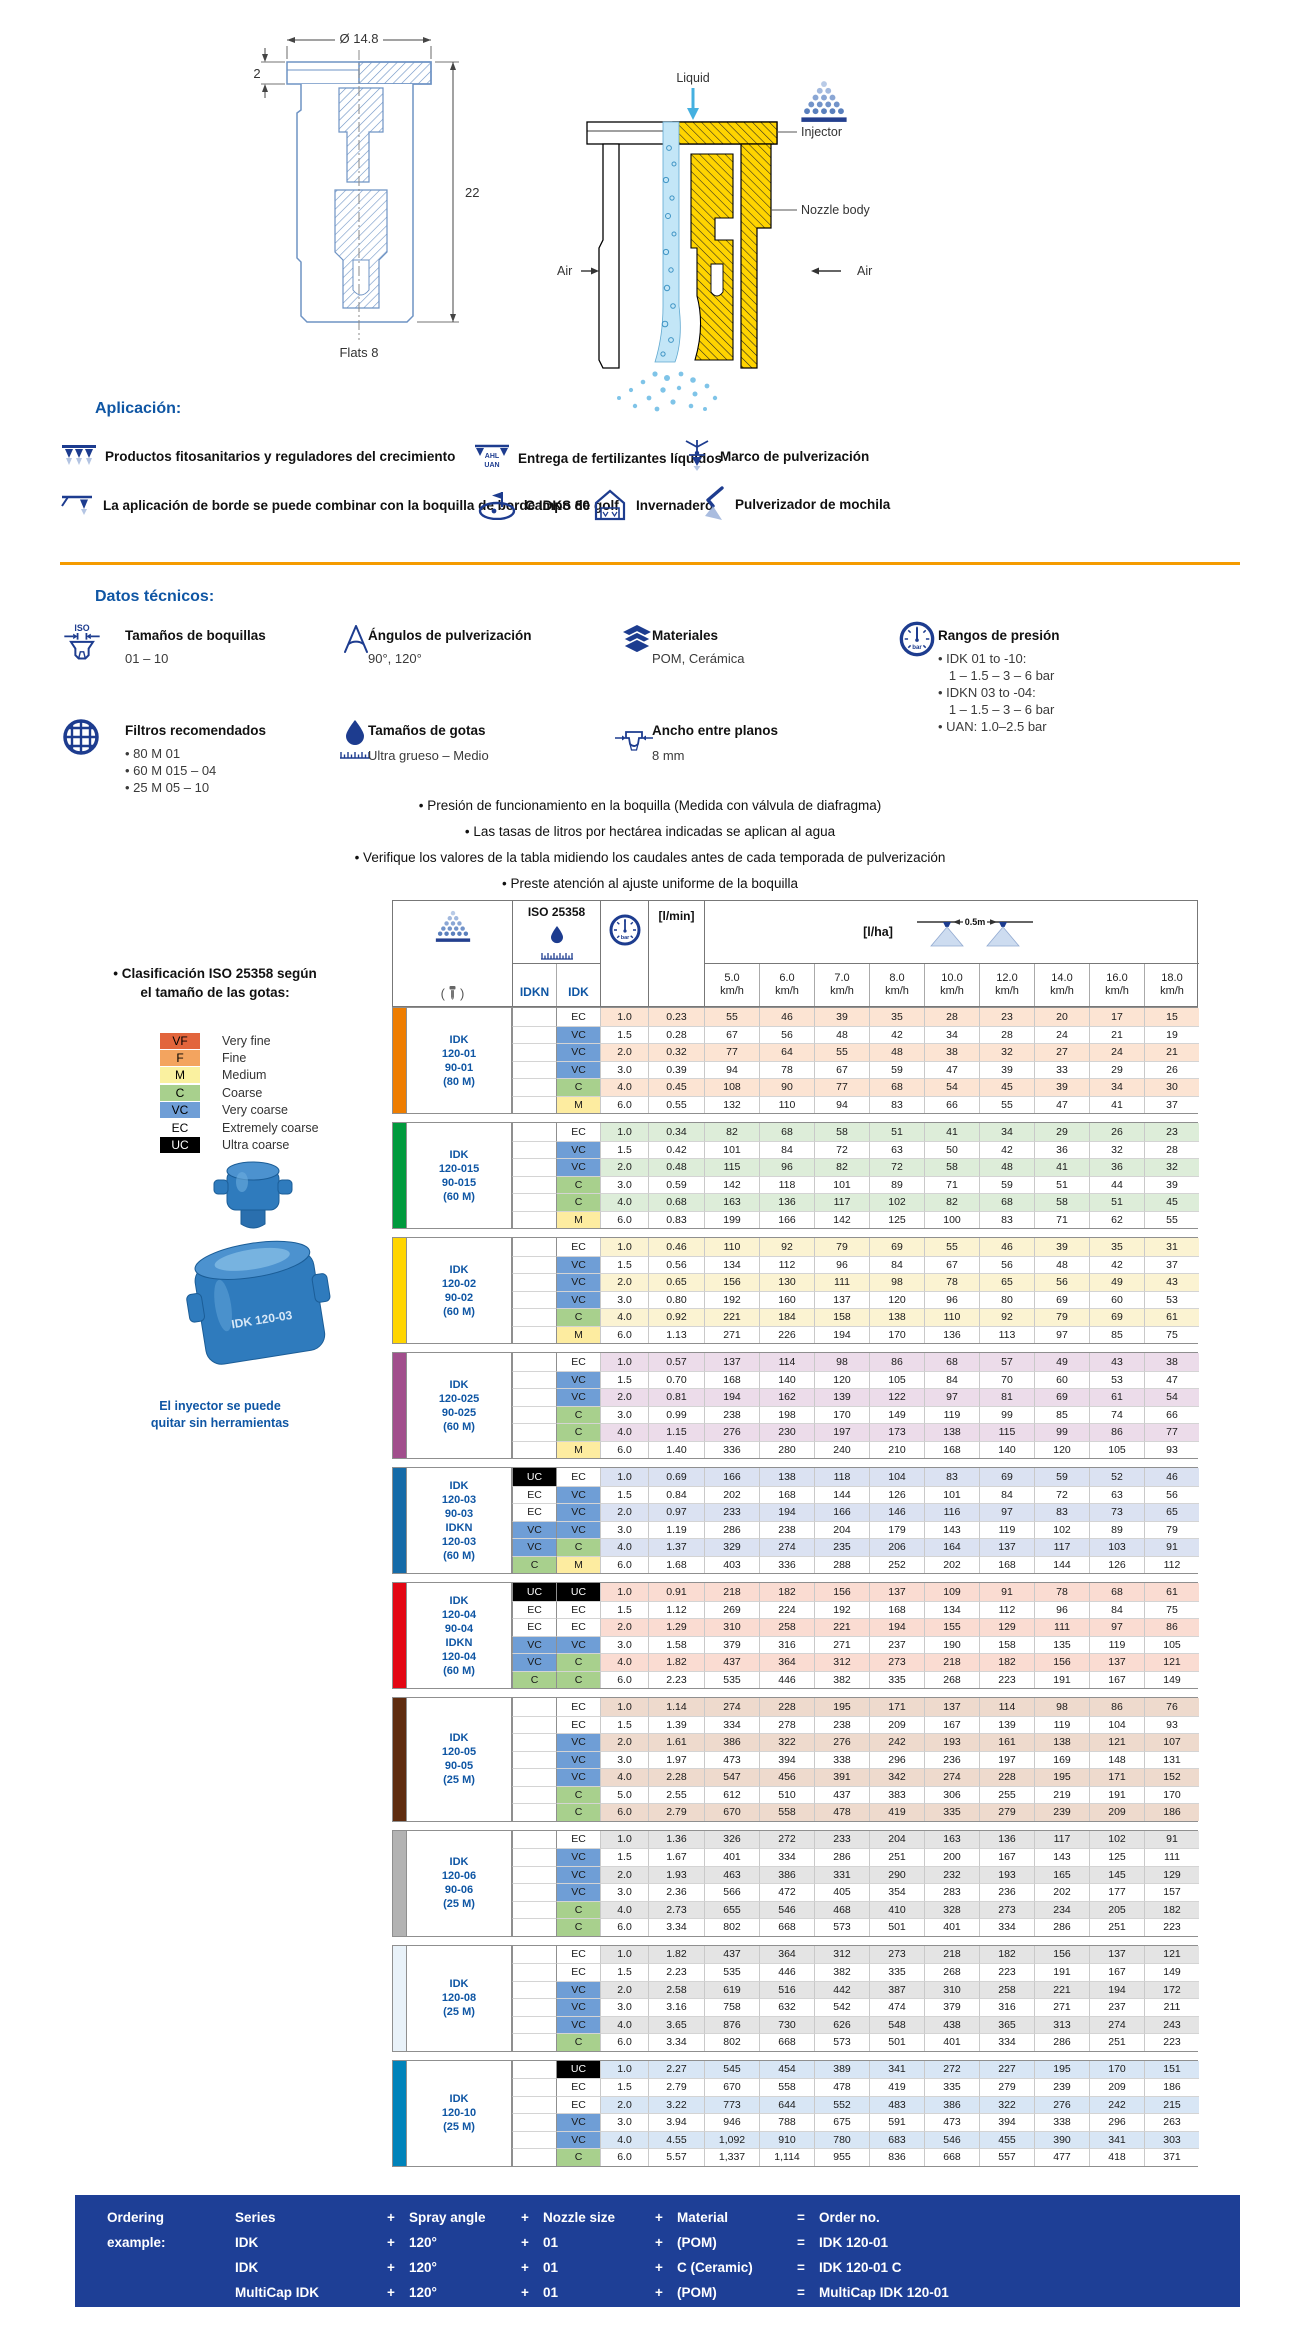  What do you see at coordinates (1006, 1794) in the screenshot?
I see `table-cell: 255` at bounding box center [1006, 1794].